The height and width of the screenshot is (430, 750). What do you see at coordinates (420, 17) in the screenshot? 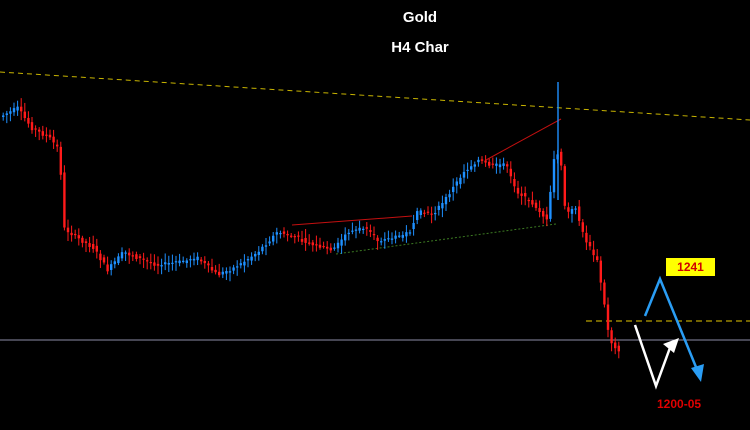
I see `chart-title: Gold` at bounding box center [420, 17].